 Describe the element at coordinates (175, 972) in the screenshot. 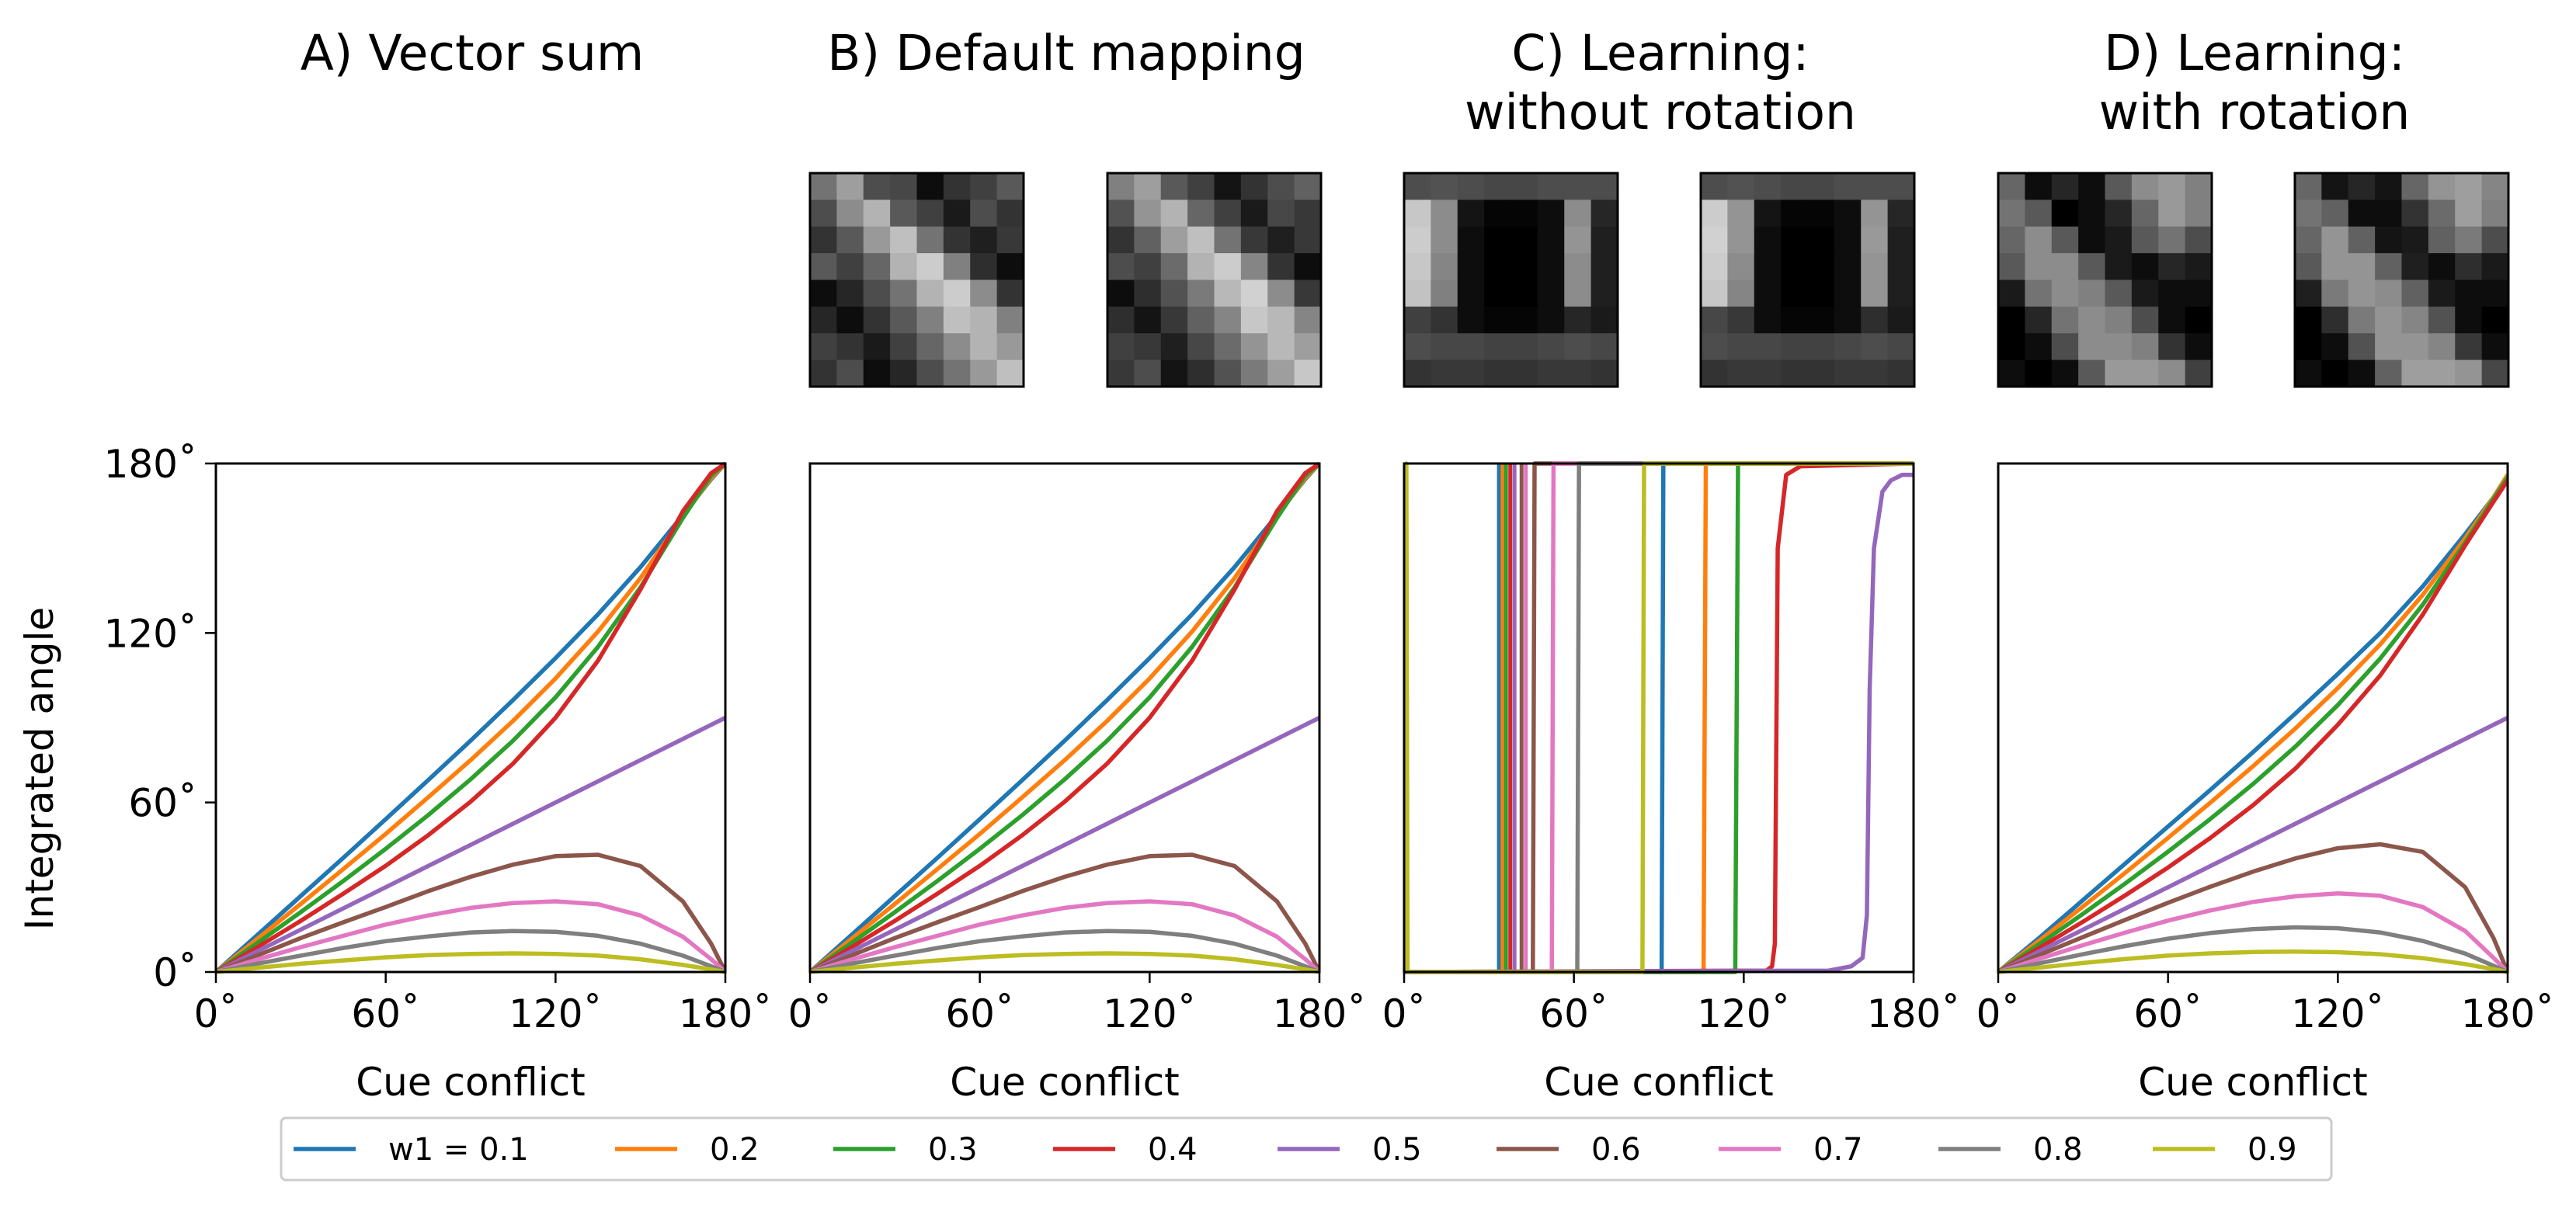

I see `y-tick-label: 0˚` at that location.